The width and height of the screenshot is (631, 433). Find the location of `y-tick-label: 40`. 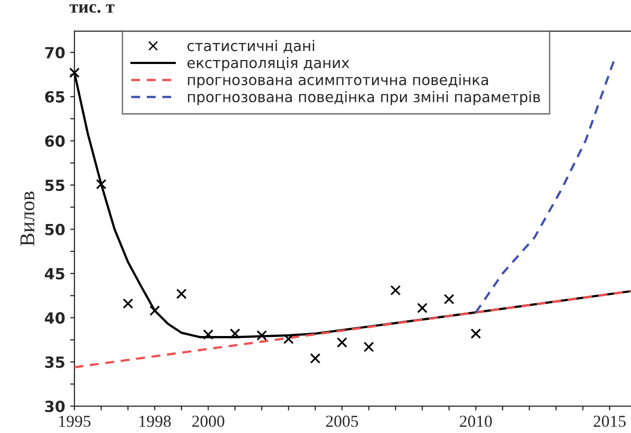

y-tick-label: 40 is located at coordinates (54, 318).